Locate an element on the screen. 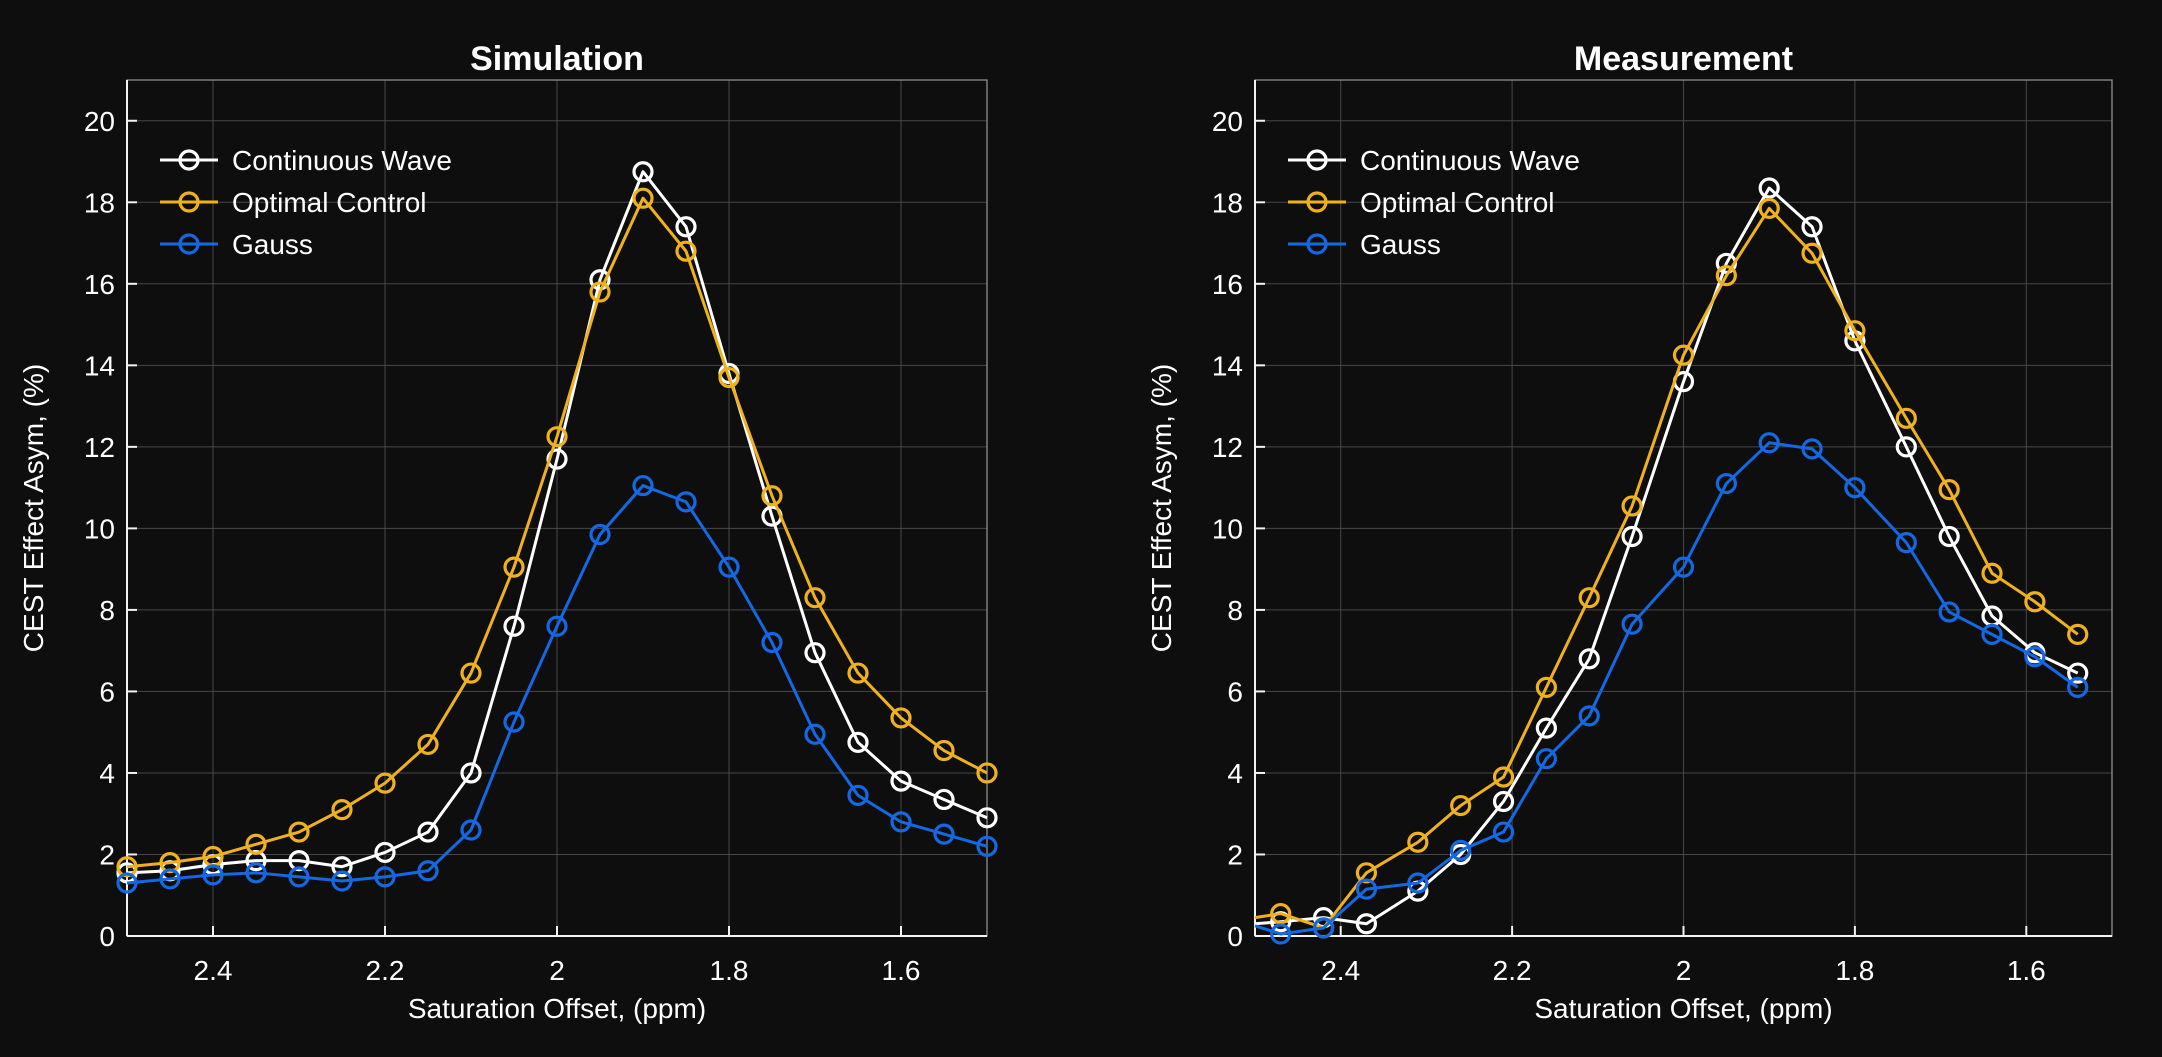  y-tick-label: 10 is located at coordinates (99, 528).